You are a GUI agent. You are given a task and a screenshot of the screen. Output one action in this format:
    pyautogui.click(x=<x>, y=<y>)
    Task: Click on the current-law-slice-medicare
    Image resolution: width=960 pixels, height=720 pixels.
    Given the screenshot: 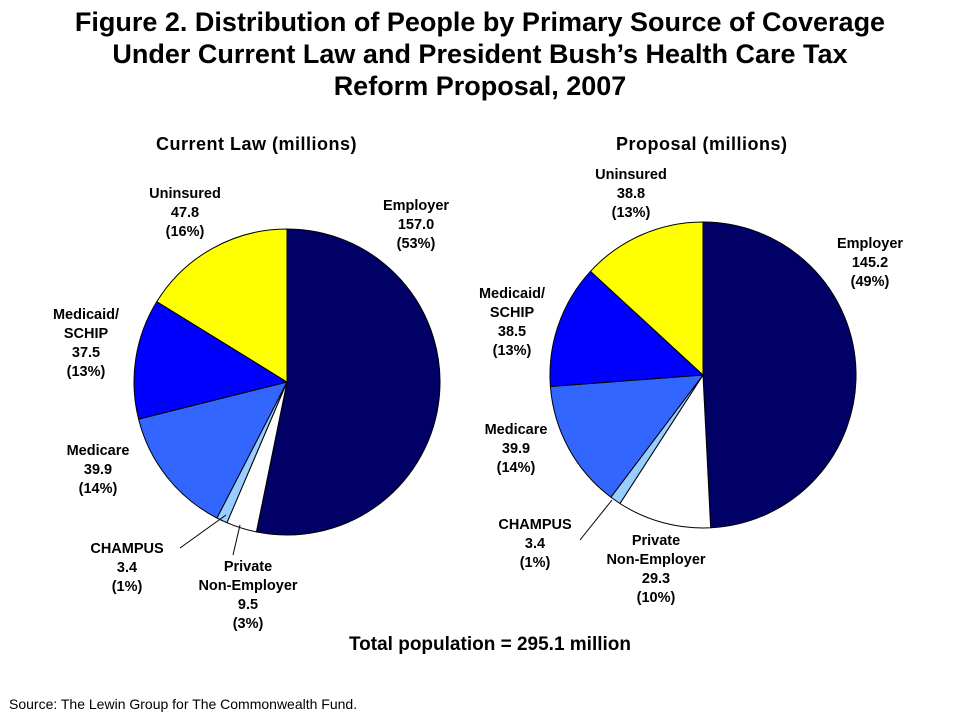 What is the action you would take?
    pyautogui.click(x=212, y=450)
    